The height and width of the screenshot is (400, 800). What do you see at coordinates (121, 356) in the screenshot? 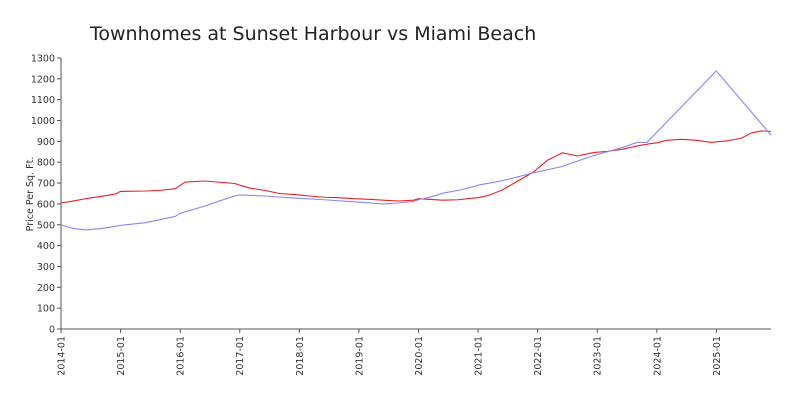
I see `x-tick-label: 2015-01` at bounding box center [121, 356].